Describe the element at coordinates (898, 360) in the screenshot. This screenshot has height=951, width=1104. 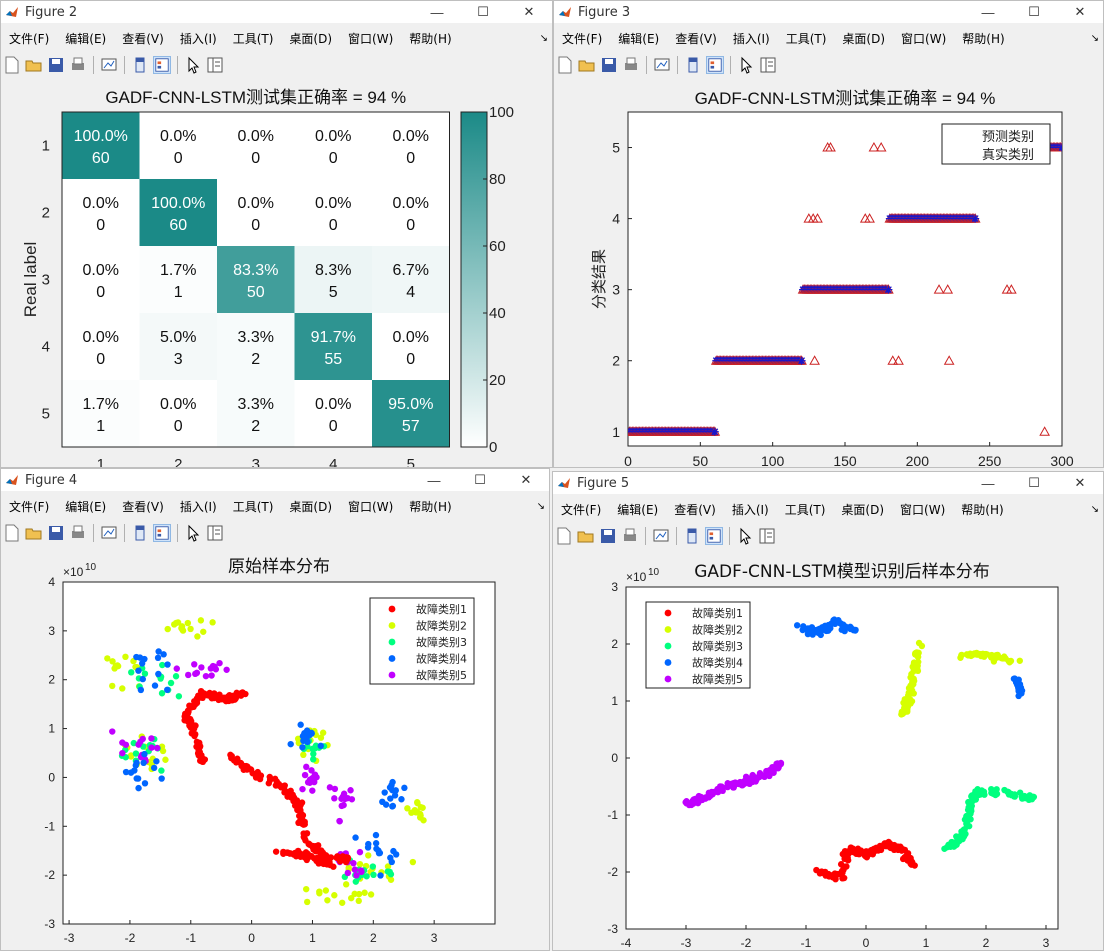
I see `mispredicted-marker` at that location.